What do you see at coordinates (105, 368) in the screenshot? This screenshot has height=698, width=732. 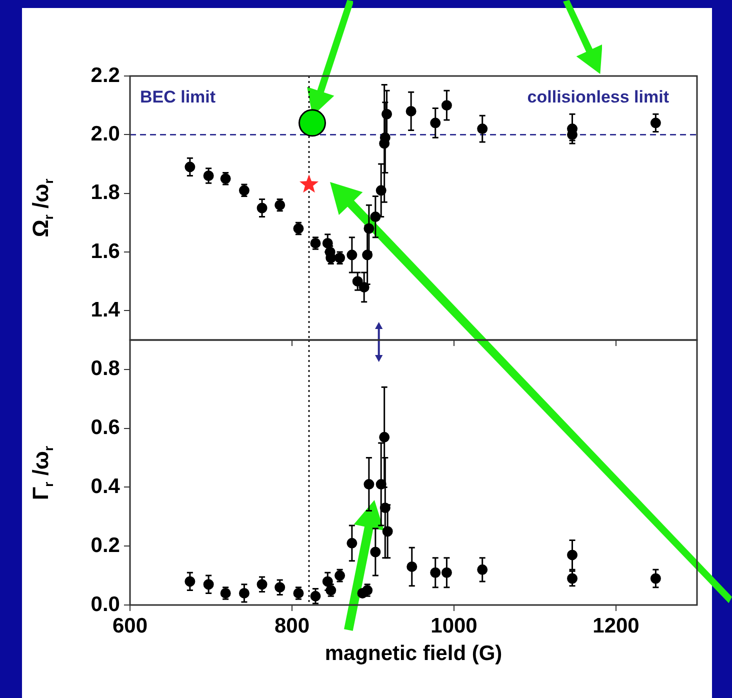 I see `y-tick-label: 0.8` at bounding box center [105, 368].